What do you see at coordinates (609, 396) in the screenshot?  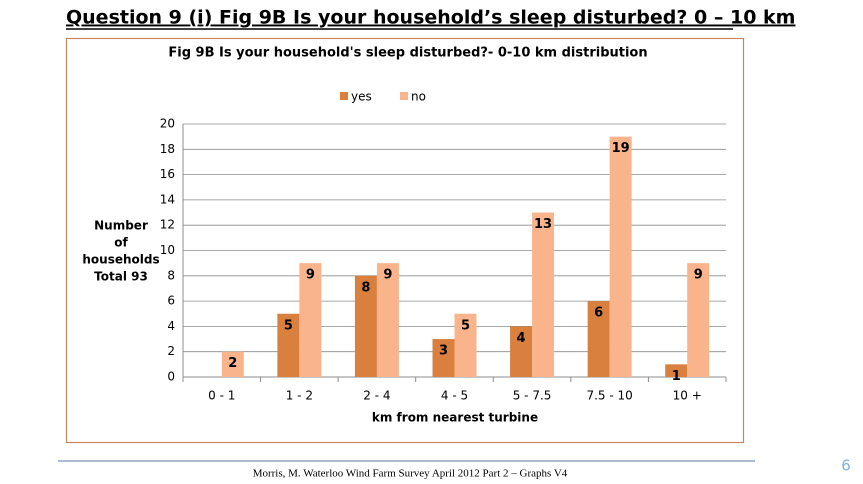 I see `x-tick-label: 7.5 - 10` at bounding box center [609, 396].